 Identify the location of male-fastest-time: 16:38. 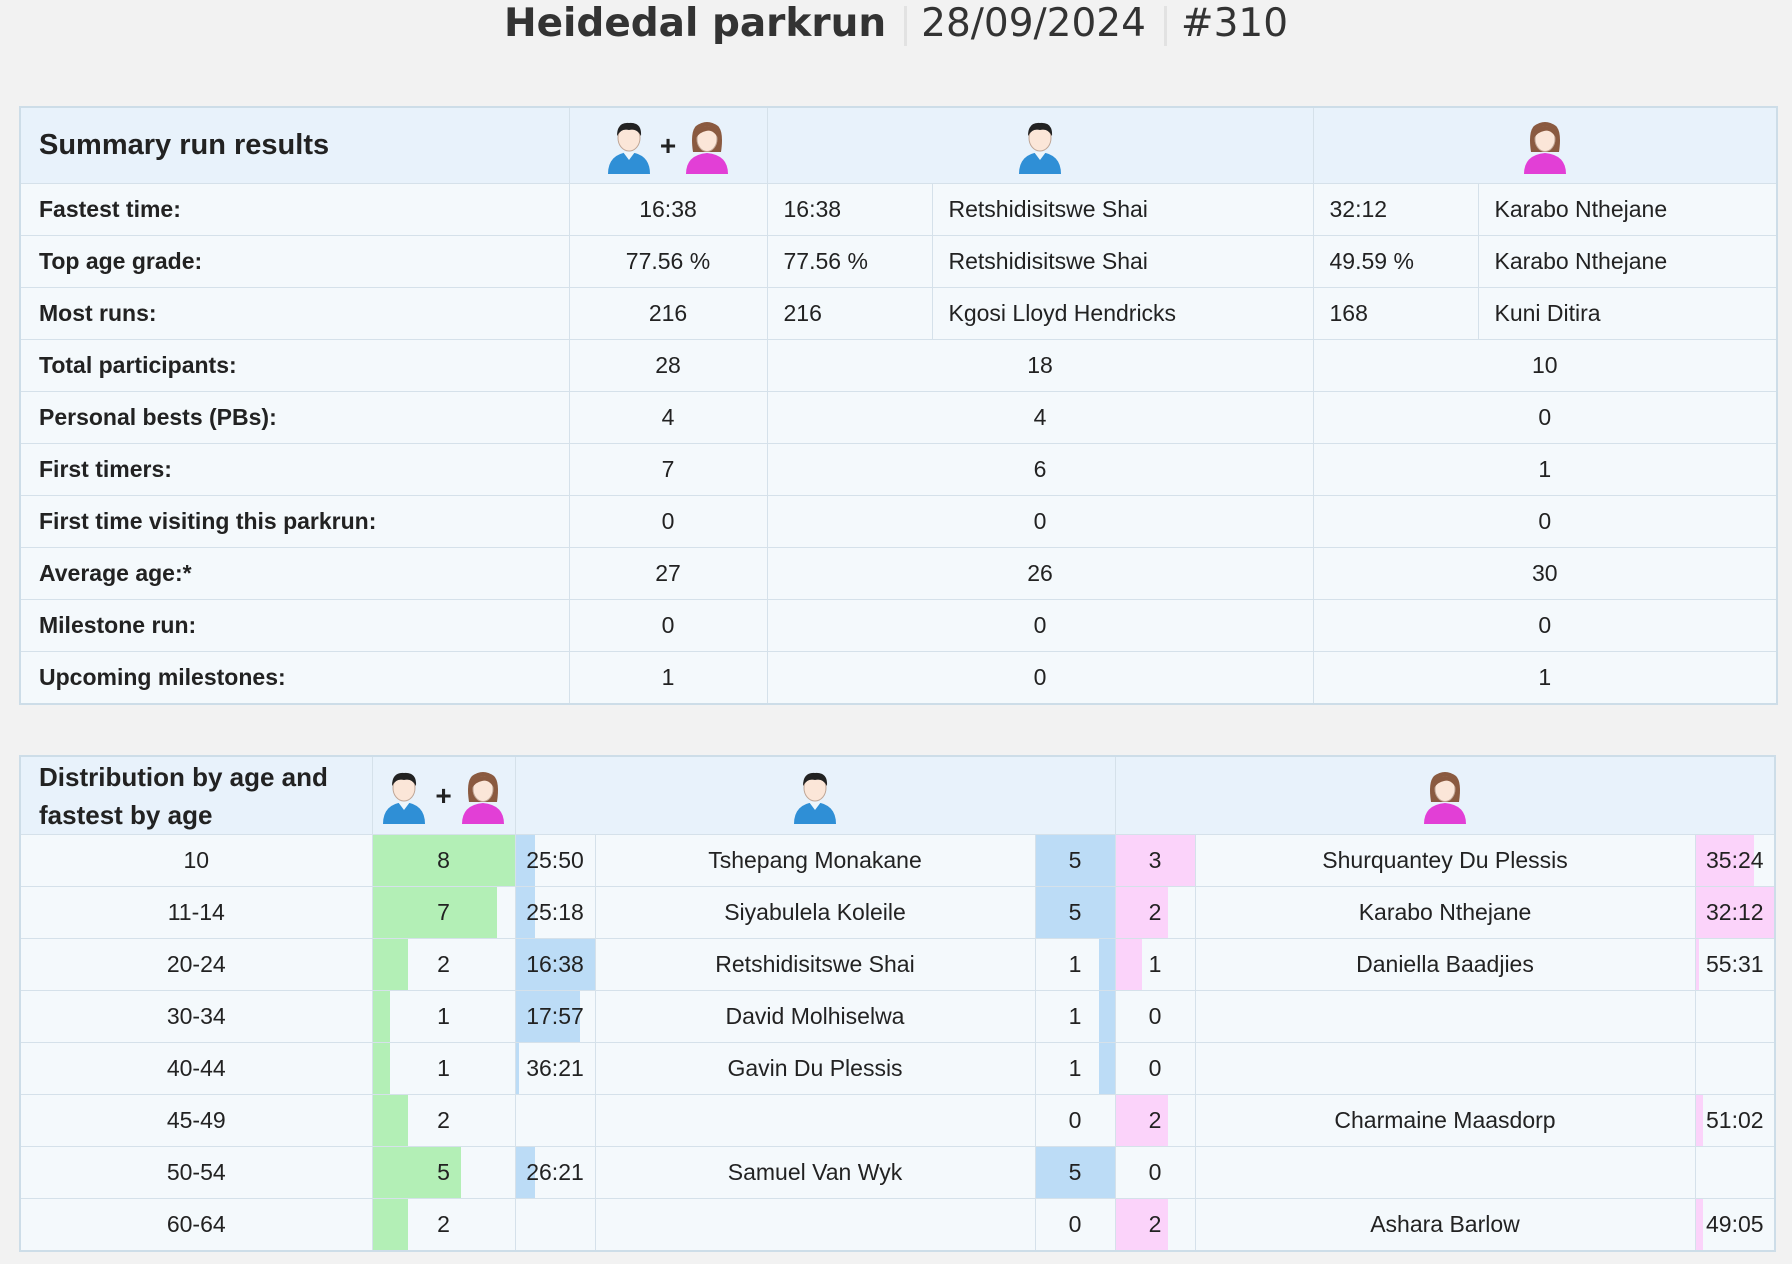
(555, 964).